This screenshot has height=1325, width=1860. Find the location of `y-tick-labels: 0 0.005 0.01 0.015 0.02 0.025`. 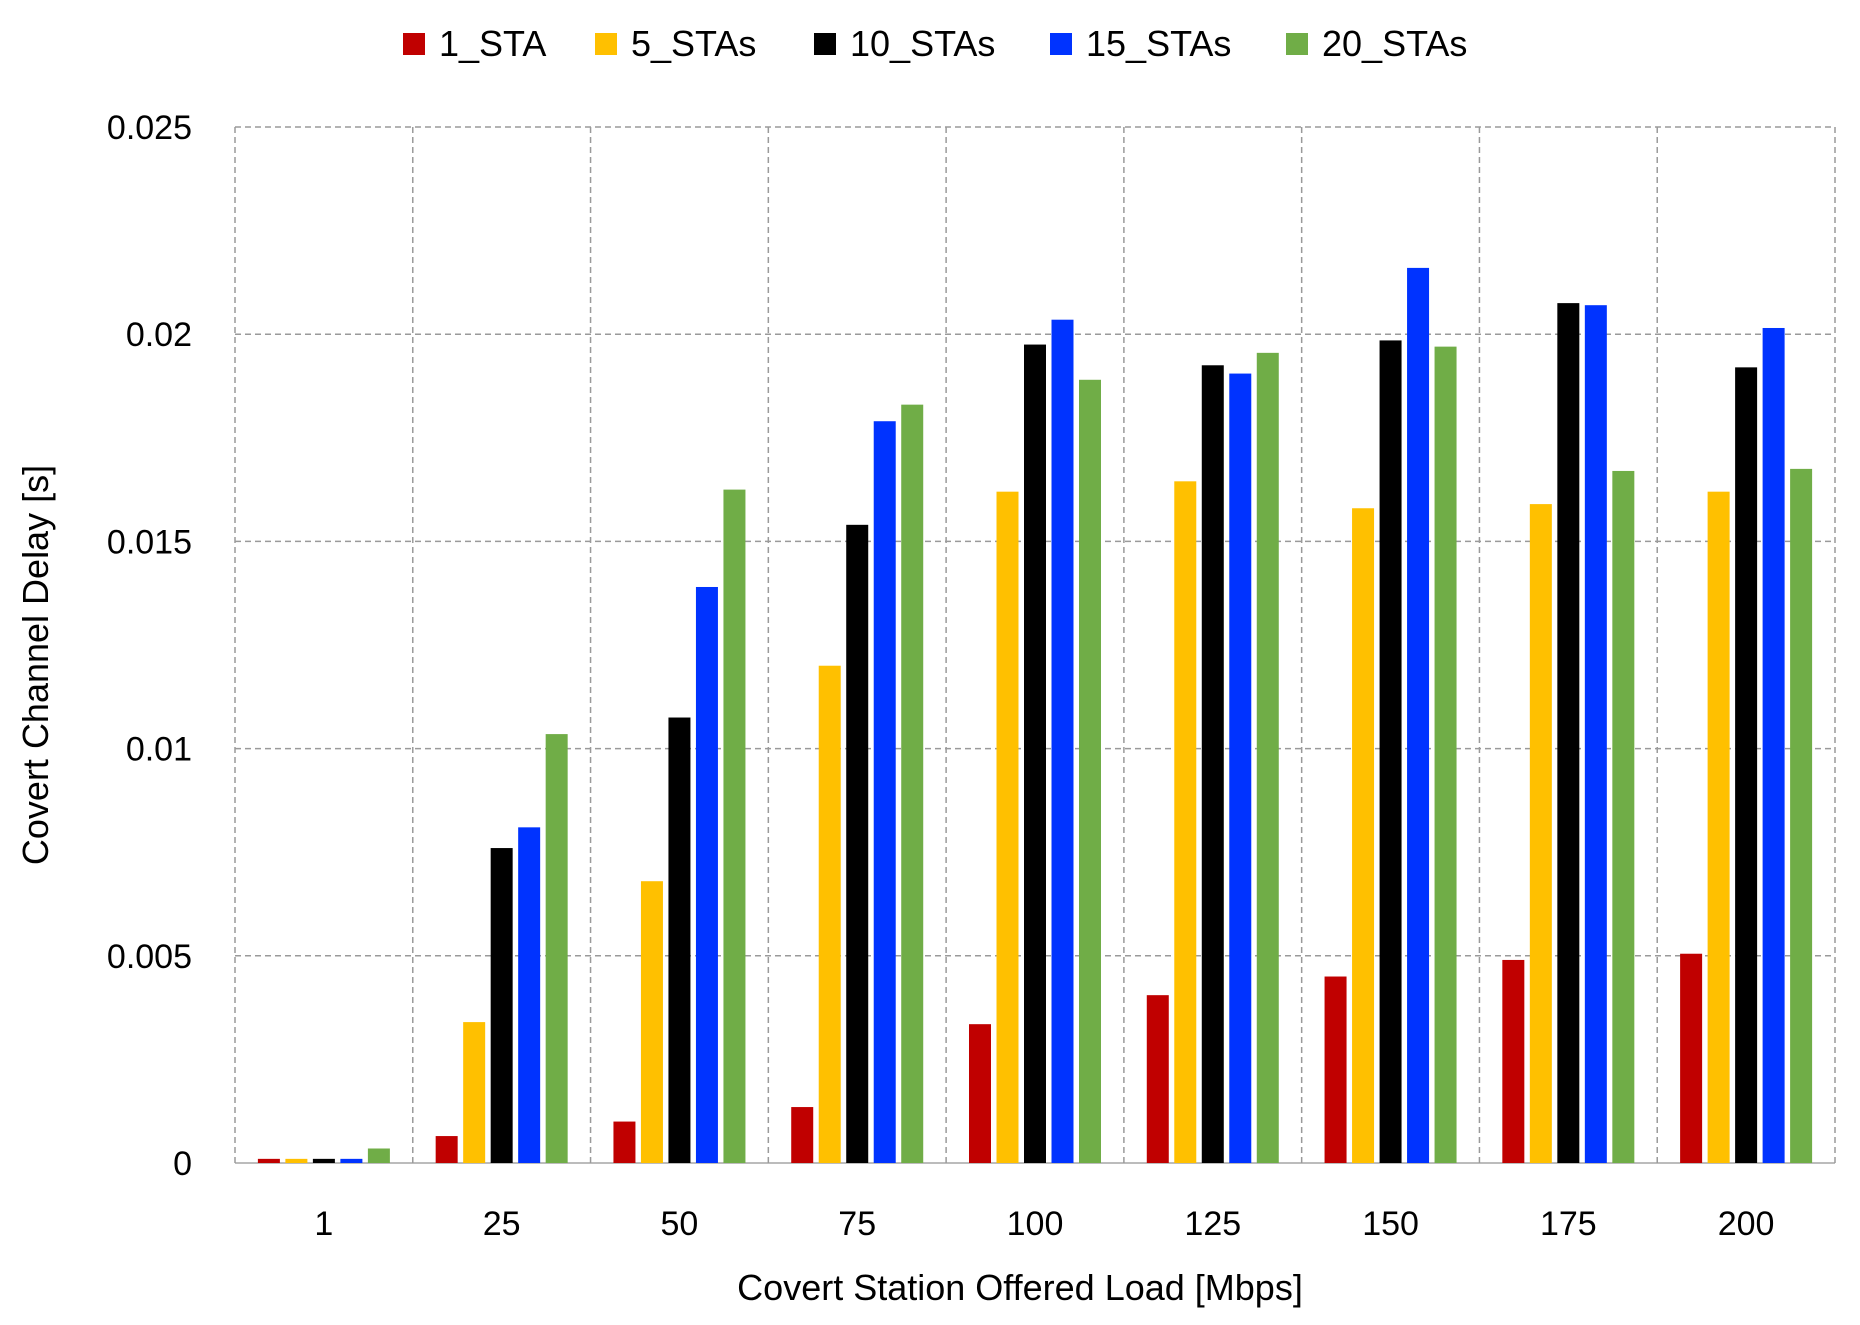

y-tick-labels: 0 0.005 0.01 0.015 0.02 0.025 is located at coordinates (149, 646).